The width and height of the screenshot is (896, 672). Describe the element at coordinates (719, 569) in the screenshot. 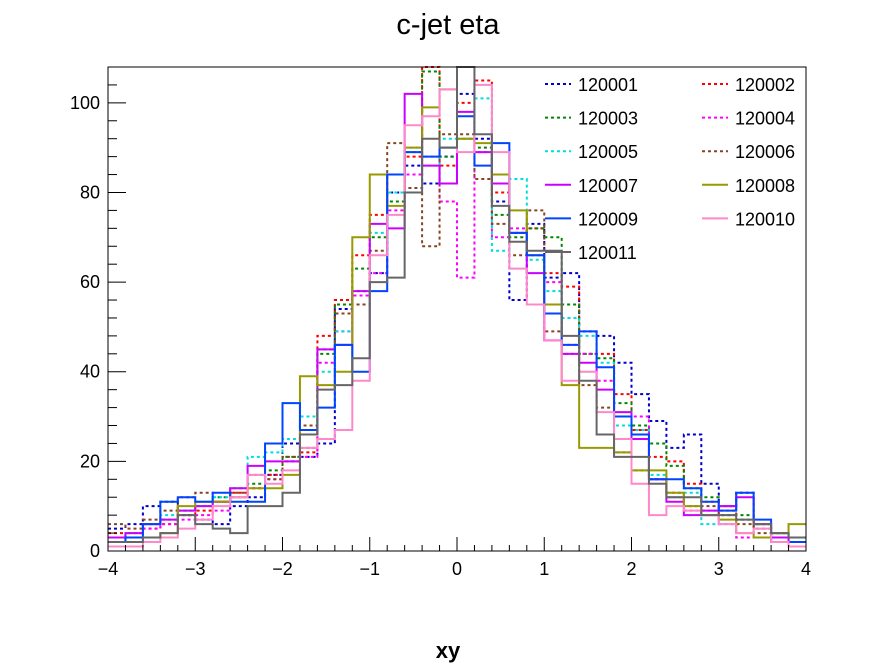

I see `x-tick-label: 3` at that location.